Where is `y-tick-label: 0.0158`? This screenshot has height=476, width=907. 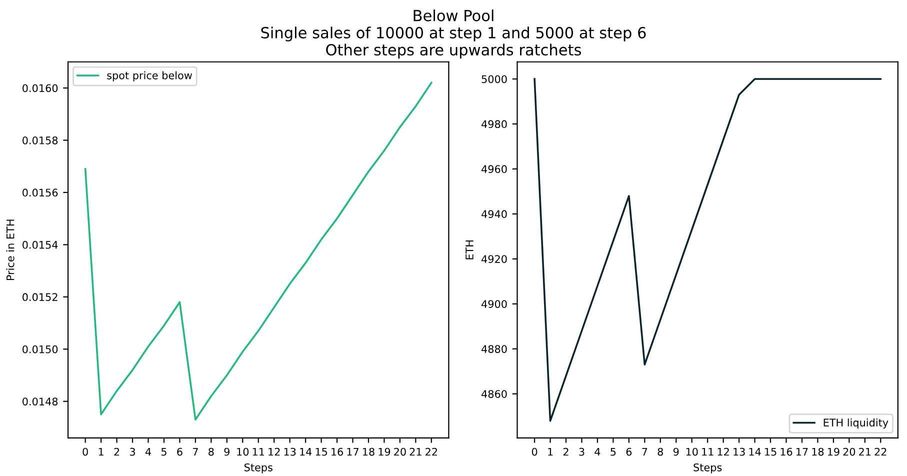 y-tick-label: 0.0158 is located at coordinates (40, 140).